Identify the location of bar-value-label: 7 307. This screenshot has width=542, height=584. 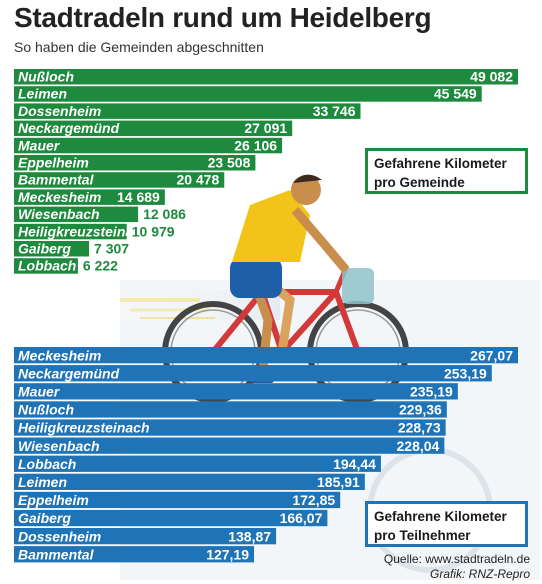
(111, 249).